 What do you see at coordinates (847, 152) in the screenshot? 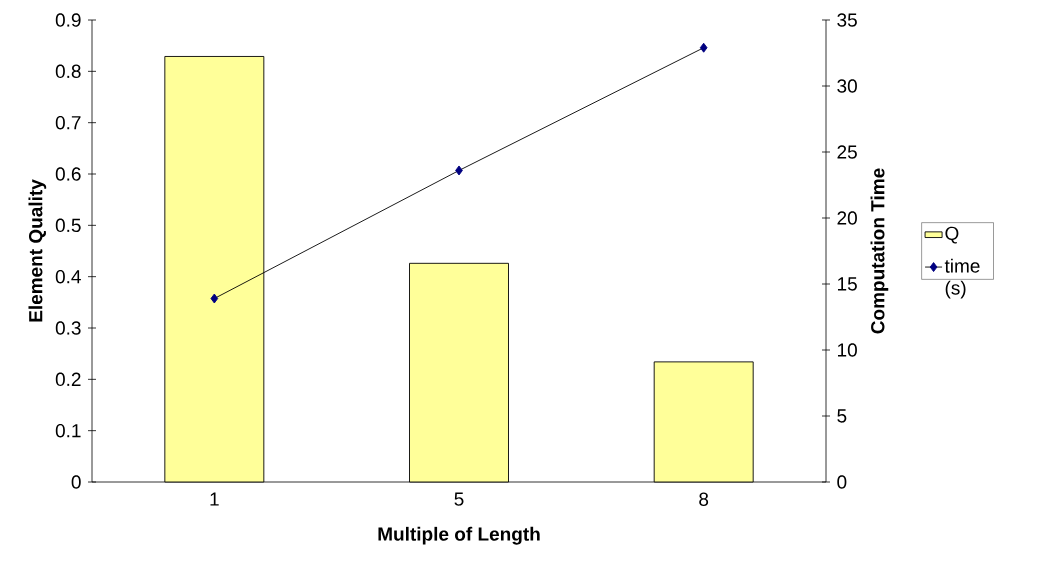
I see `y2-tick-label: 25` at bounding box center [847, 152].